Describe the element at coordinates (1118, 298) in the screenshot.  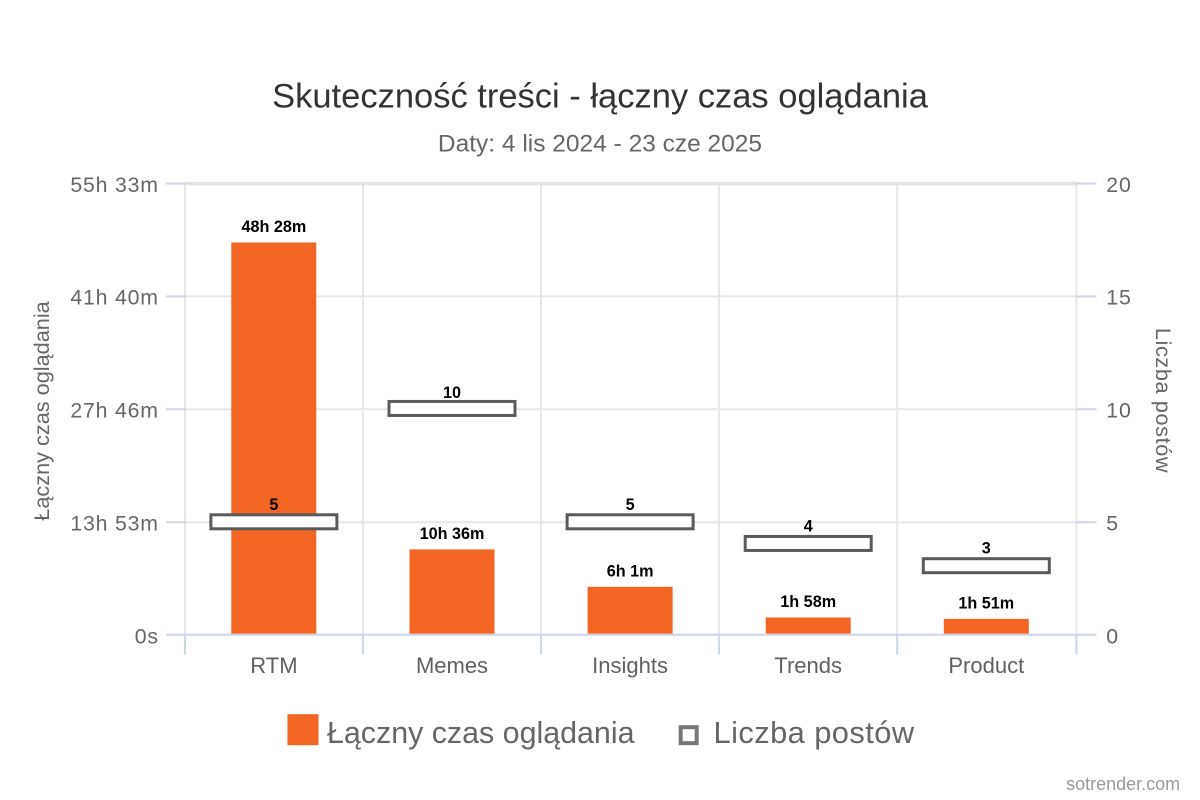
I see `svg-text: 15` at that location.